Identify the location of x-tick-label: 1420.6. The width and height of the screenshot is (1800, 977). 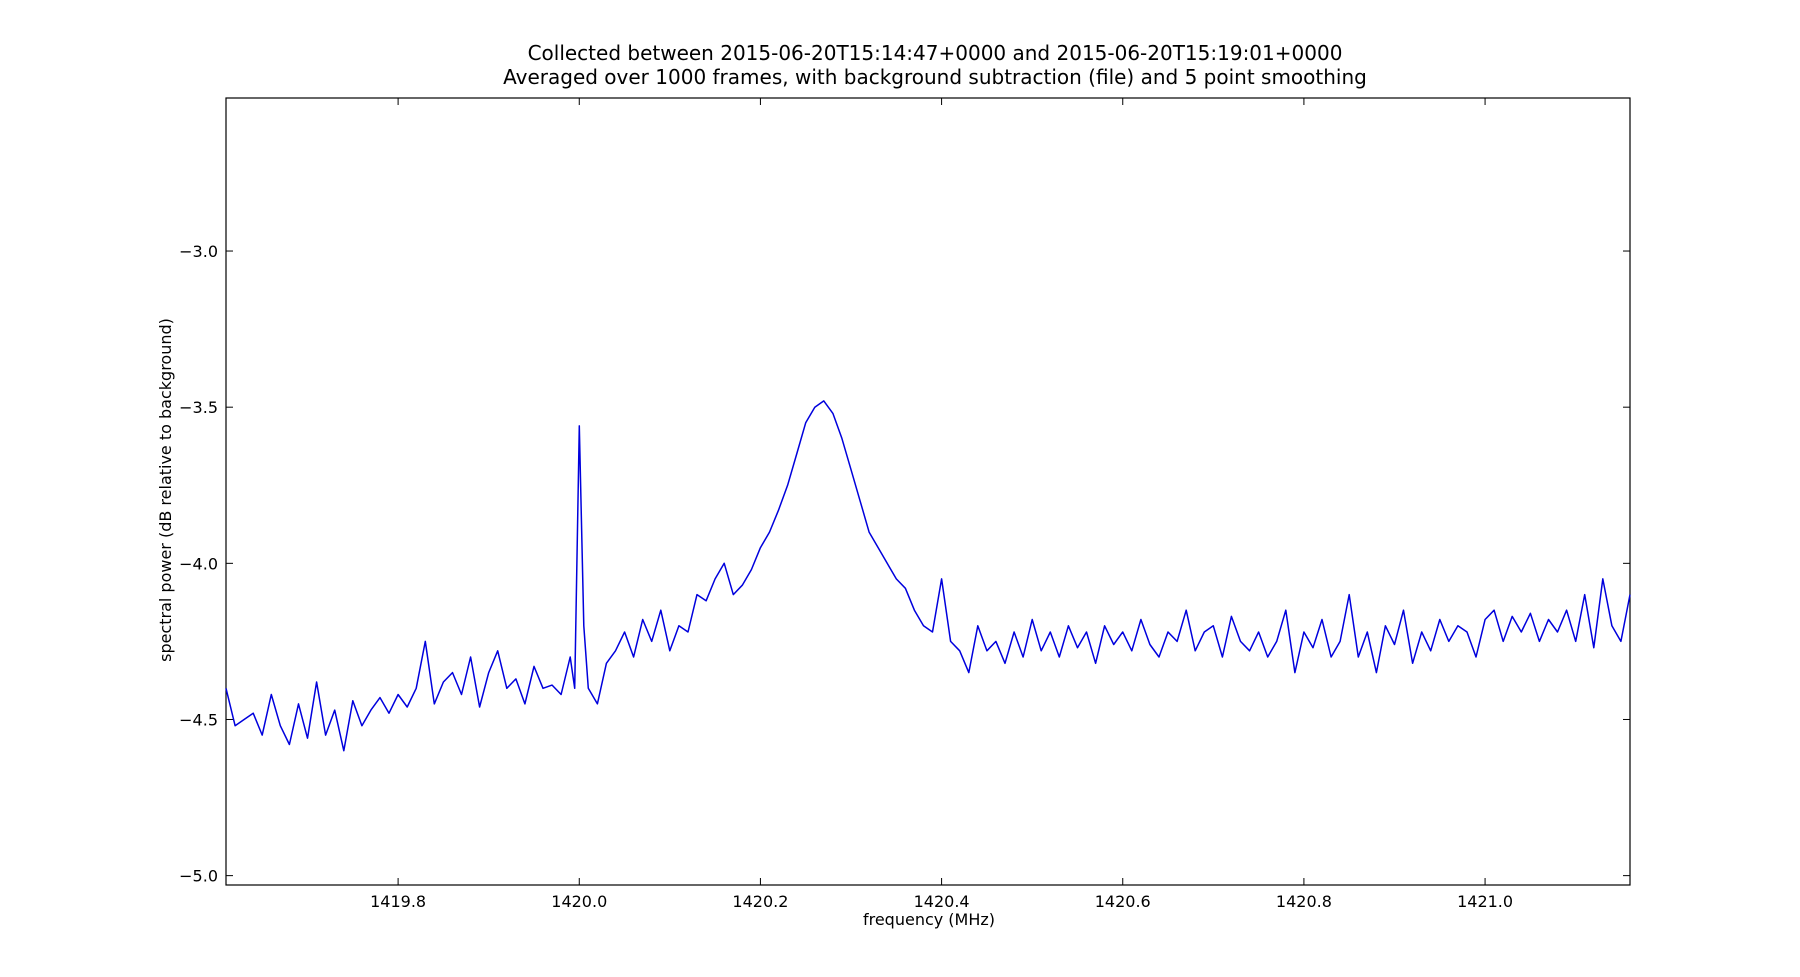
(1123, 901).